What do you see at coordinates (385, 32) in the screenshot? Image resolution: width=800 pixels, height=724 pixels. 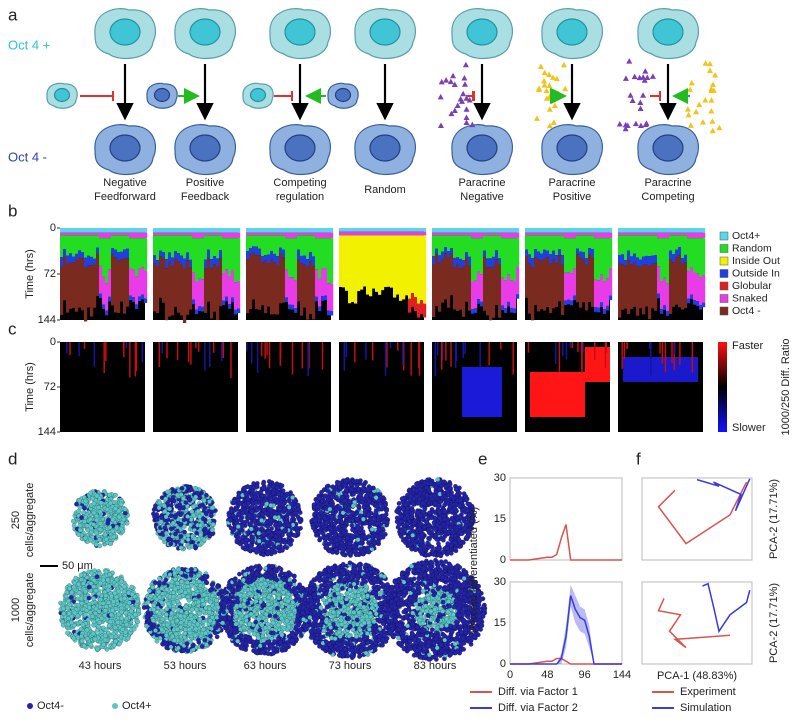 I see `nucleus` at bounding box center [385, 32].